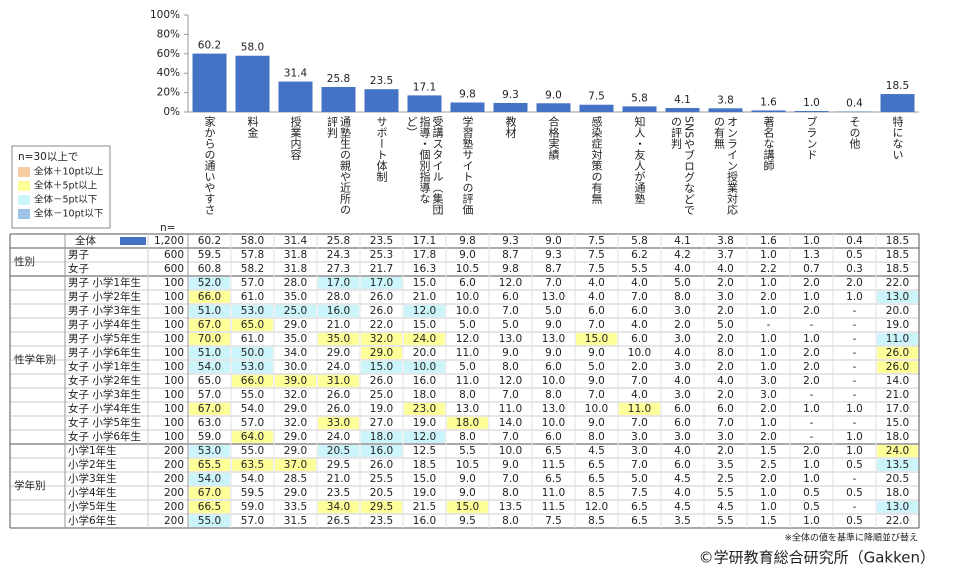  What do you see at coordinates (596, 507) in the screenshot?
I see `cell: 12.0` at bounding box center [596, 507].